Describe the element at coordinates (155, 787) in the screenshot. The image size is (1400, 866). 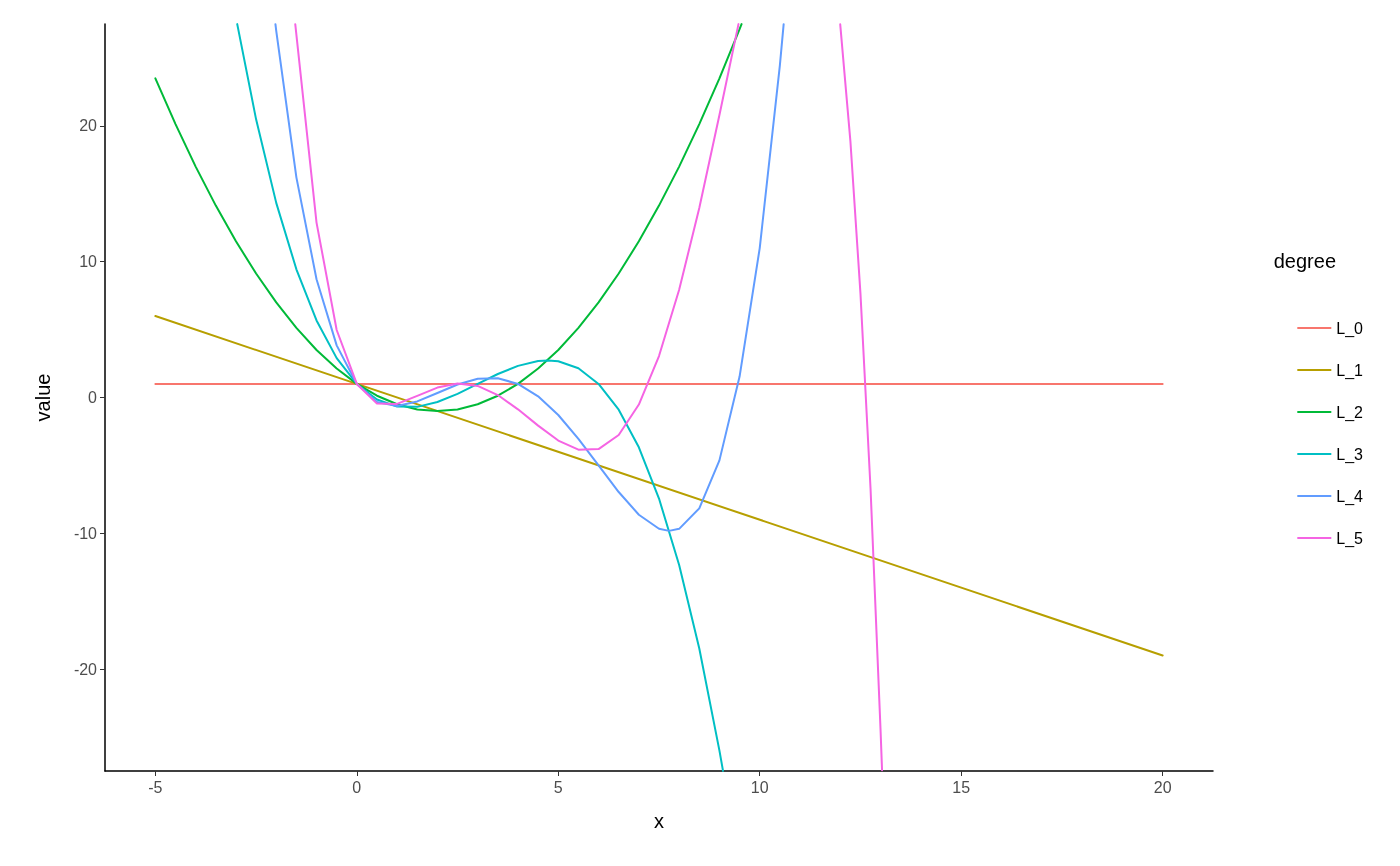
I see `x-tick-label: -5` at that location.